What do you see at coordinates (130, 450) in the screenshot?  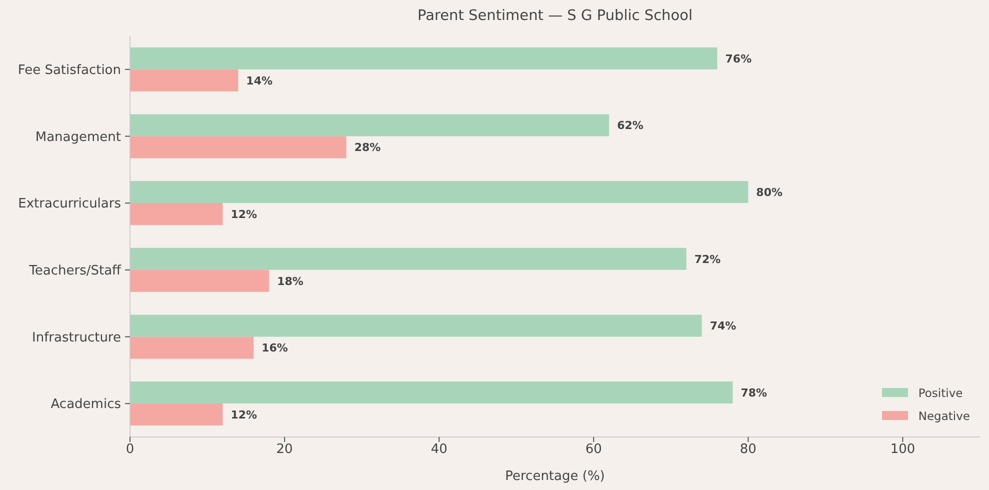 I see `x-tick-label: 0` at bounding box center [130, 450].